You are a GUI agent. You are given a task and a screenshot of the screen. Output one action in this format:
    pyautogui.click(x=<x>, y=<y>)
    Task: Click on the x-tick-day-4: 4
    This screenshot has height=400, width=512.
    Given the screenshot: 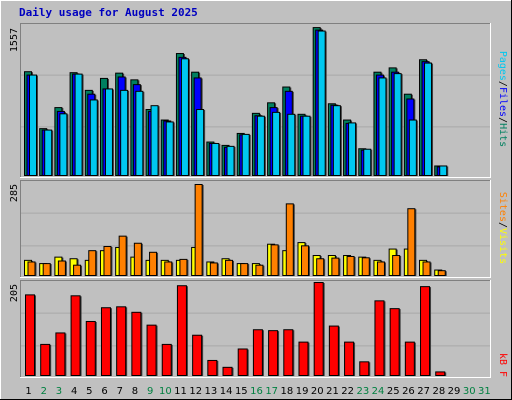 What is the action you would take?
    pyautogui.click(x=74, y=391)
    